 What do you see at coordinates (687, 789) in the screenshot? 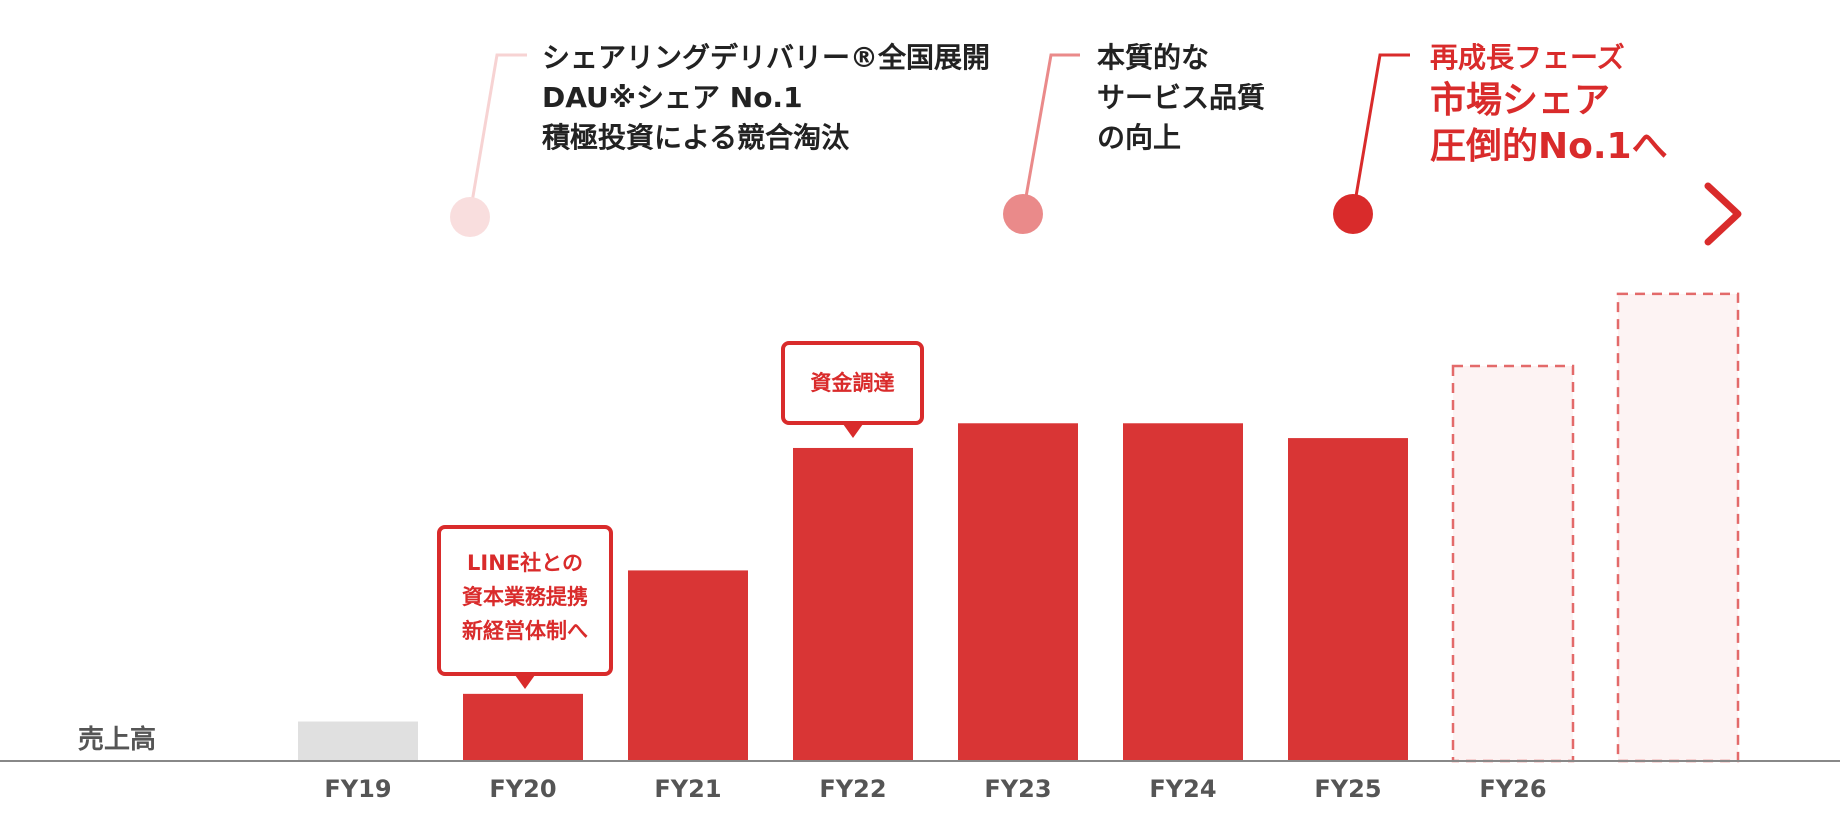
I see `x-tick-fy21: FY21` at bounding box center [687, 789].